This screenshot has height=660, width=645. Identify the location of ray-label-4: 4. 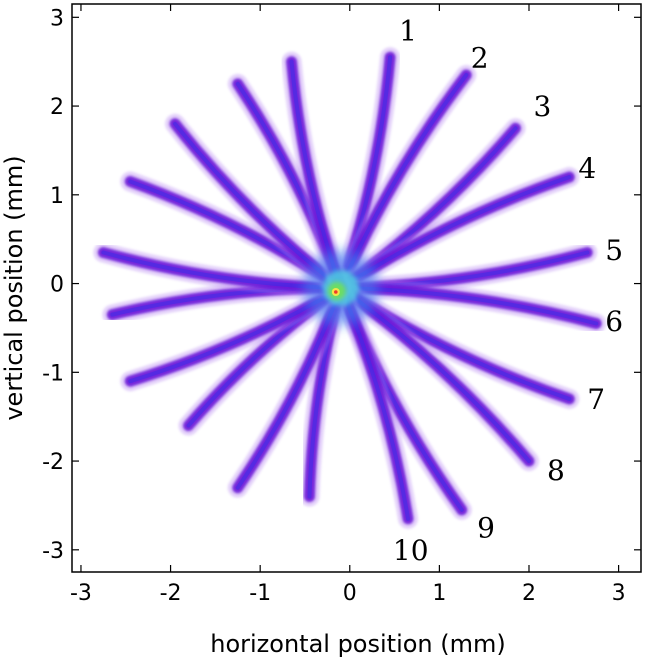
(587, 168).